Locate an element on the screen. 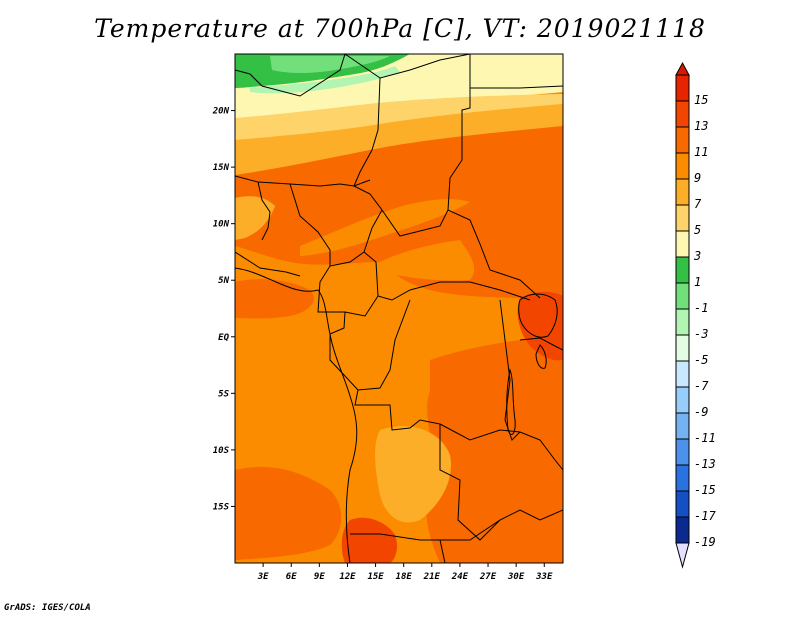 The image size is (800, 618). lon-tick-label: 6E is located at coordinates (291, 577).